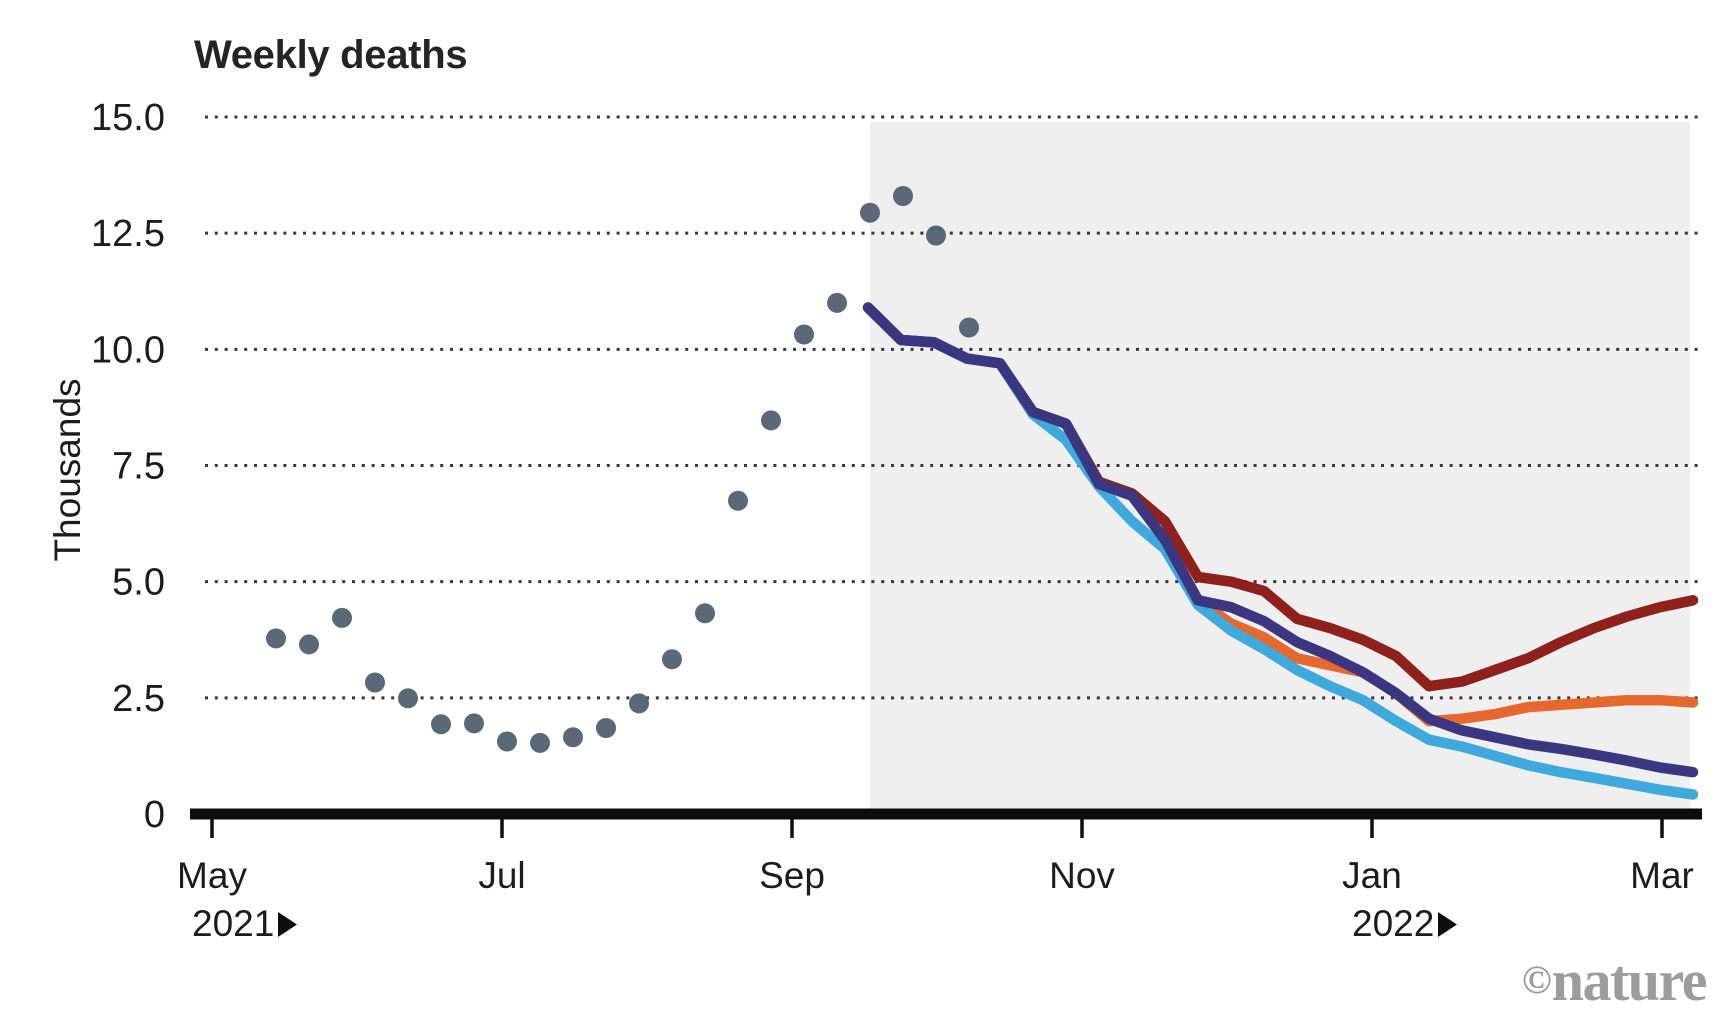 The height and width of the screenshot is (1035, 1732). I want to click on y-tick-label-10.0: 10.0, so click(128, 350).